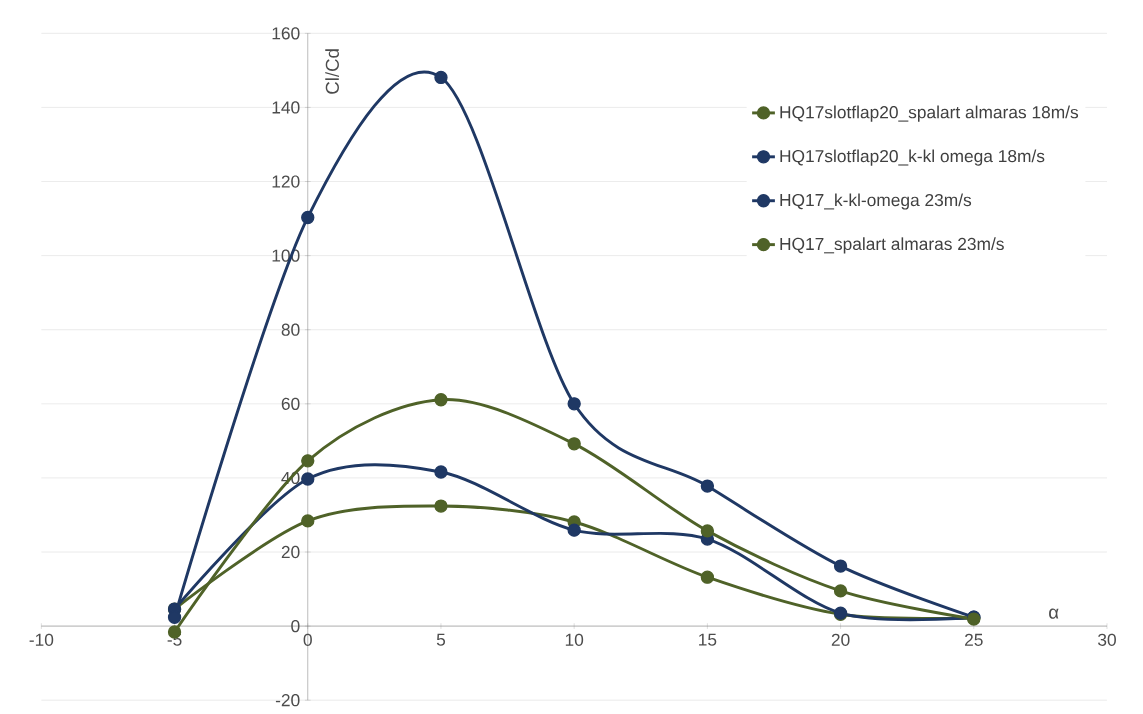  Describe the element at coordinates (892, 245) in the screenshot. I see `legend-label: HQ17_spalart almaras 23m/s` at that location.